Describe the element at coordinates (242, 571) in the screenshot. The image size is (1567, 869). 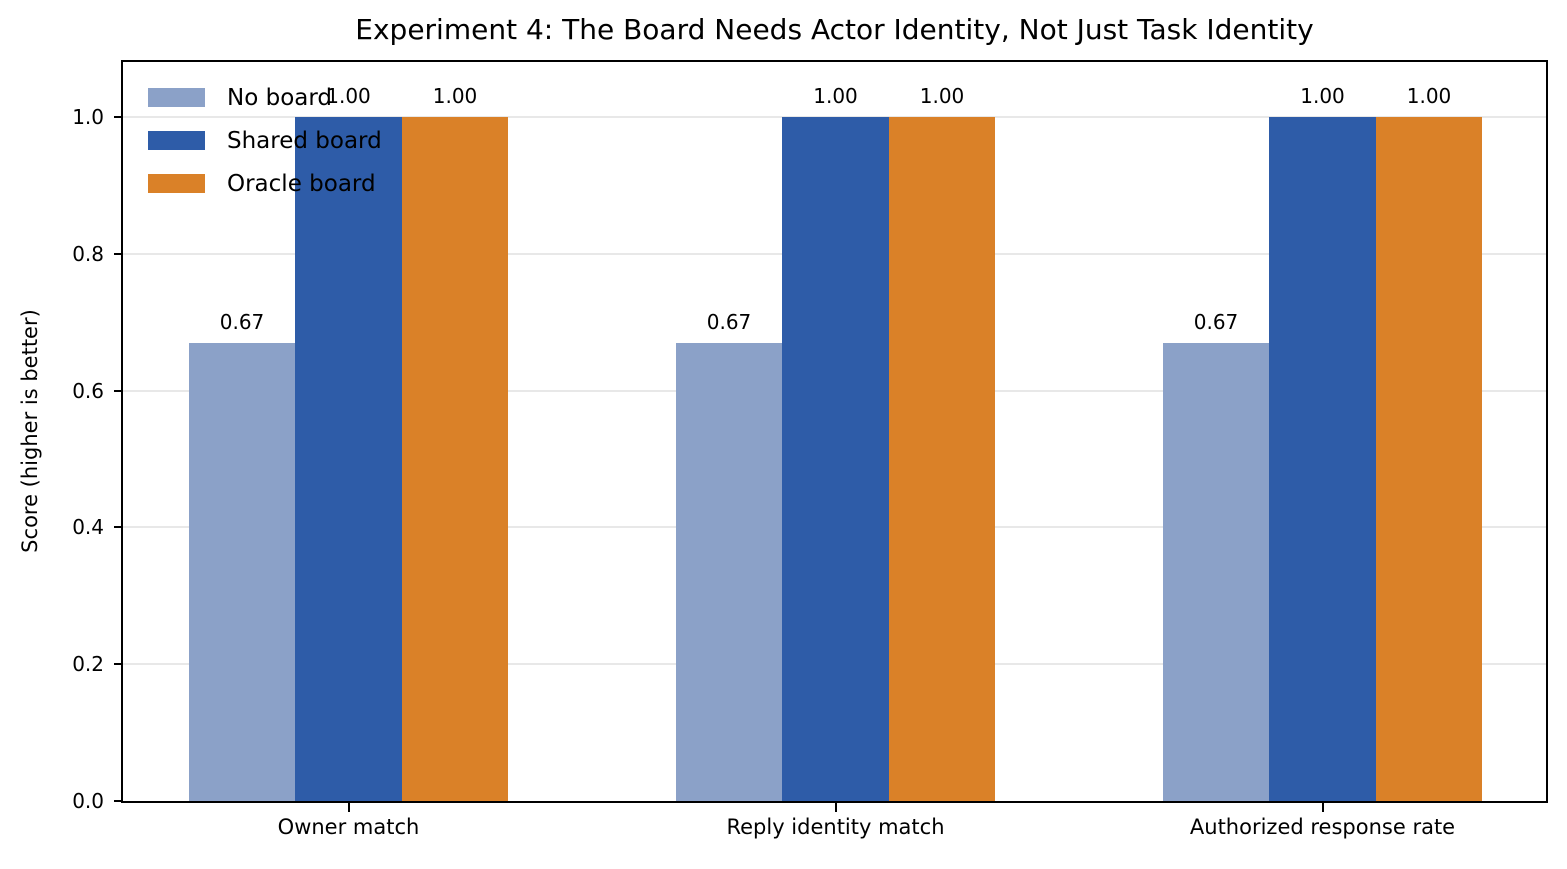
I see `bar-no-board-owner-match` at that location.